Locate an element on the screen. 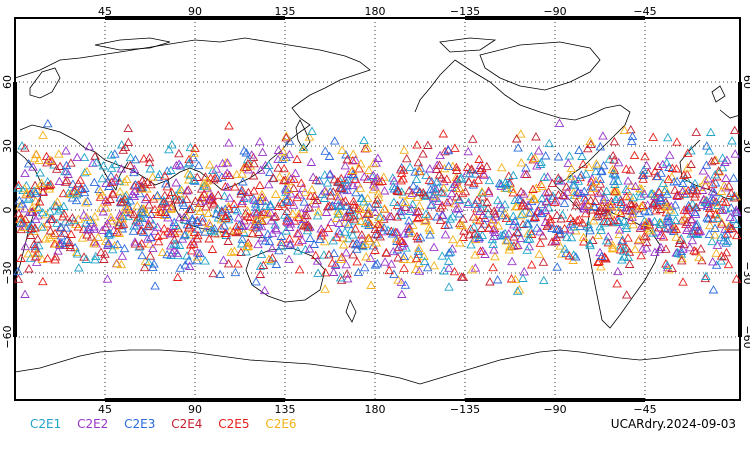 Image resolution: width=750 pixels, height=450 pixels. lat-label-right: −60 is located at coordinates (745, 336).